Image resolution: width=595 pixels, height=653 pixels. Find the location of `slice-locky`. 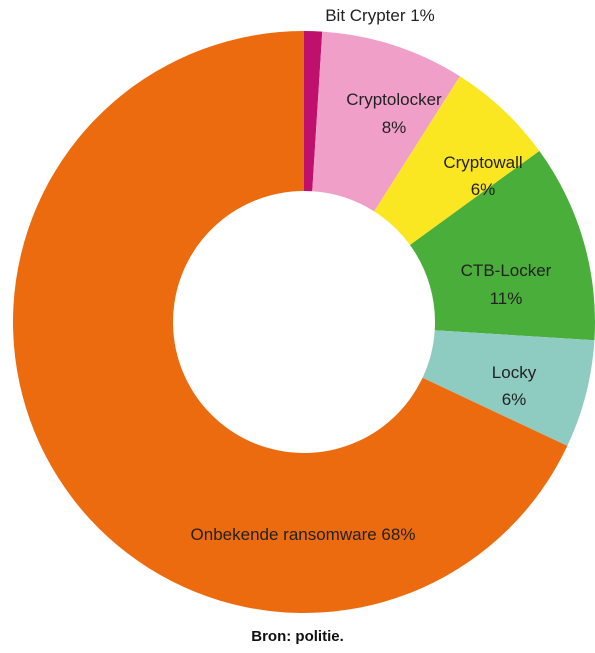

slice-locky is located at coordinates (508, 388).